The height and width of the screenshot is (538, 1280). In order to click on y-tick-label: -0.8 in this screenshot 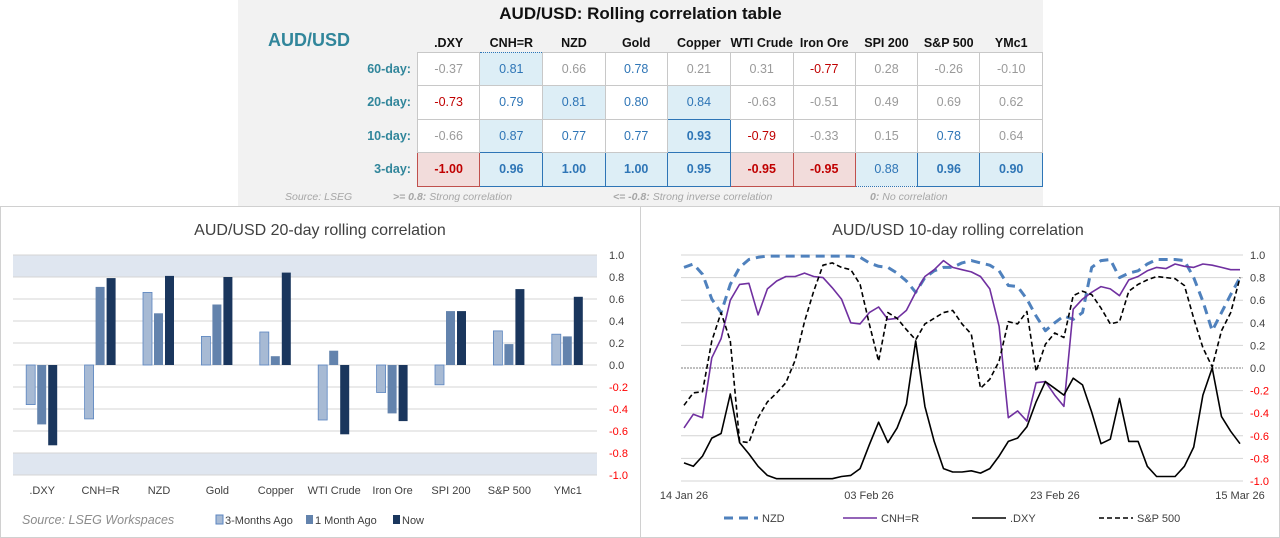, I will do `click(1259, 459)`.